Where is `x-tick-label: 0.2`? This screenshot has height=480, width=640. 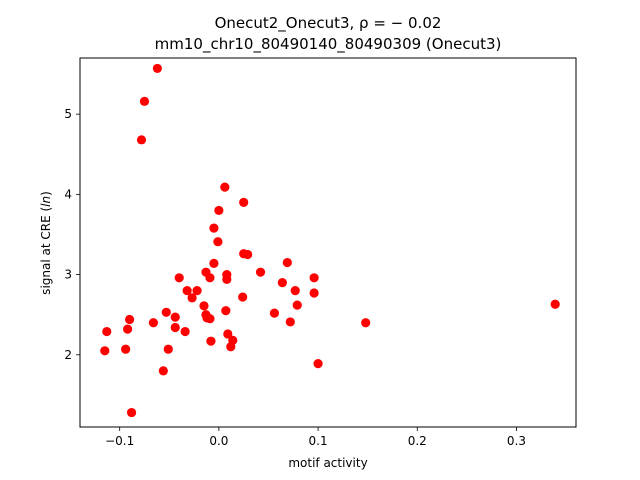
x-tick-label: 0.2 is located at coordinates (417, 441).